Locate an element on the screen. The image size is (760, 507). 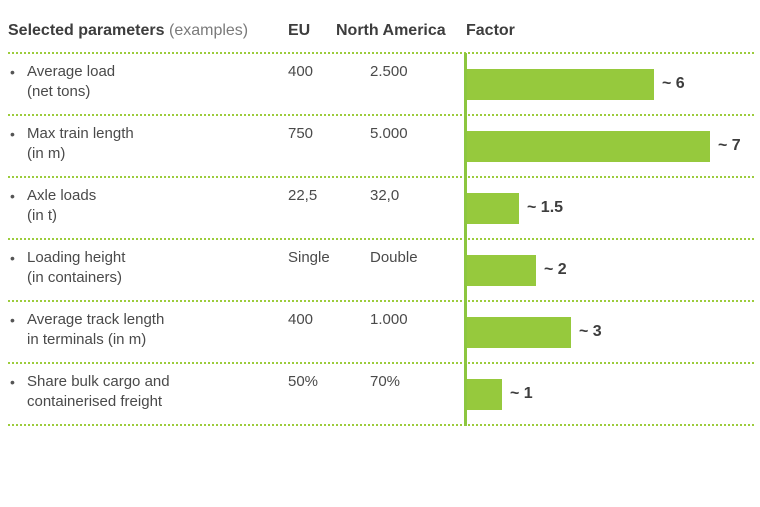
eu-value: 22,5 is located at coordinates (303, 195).